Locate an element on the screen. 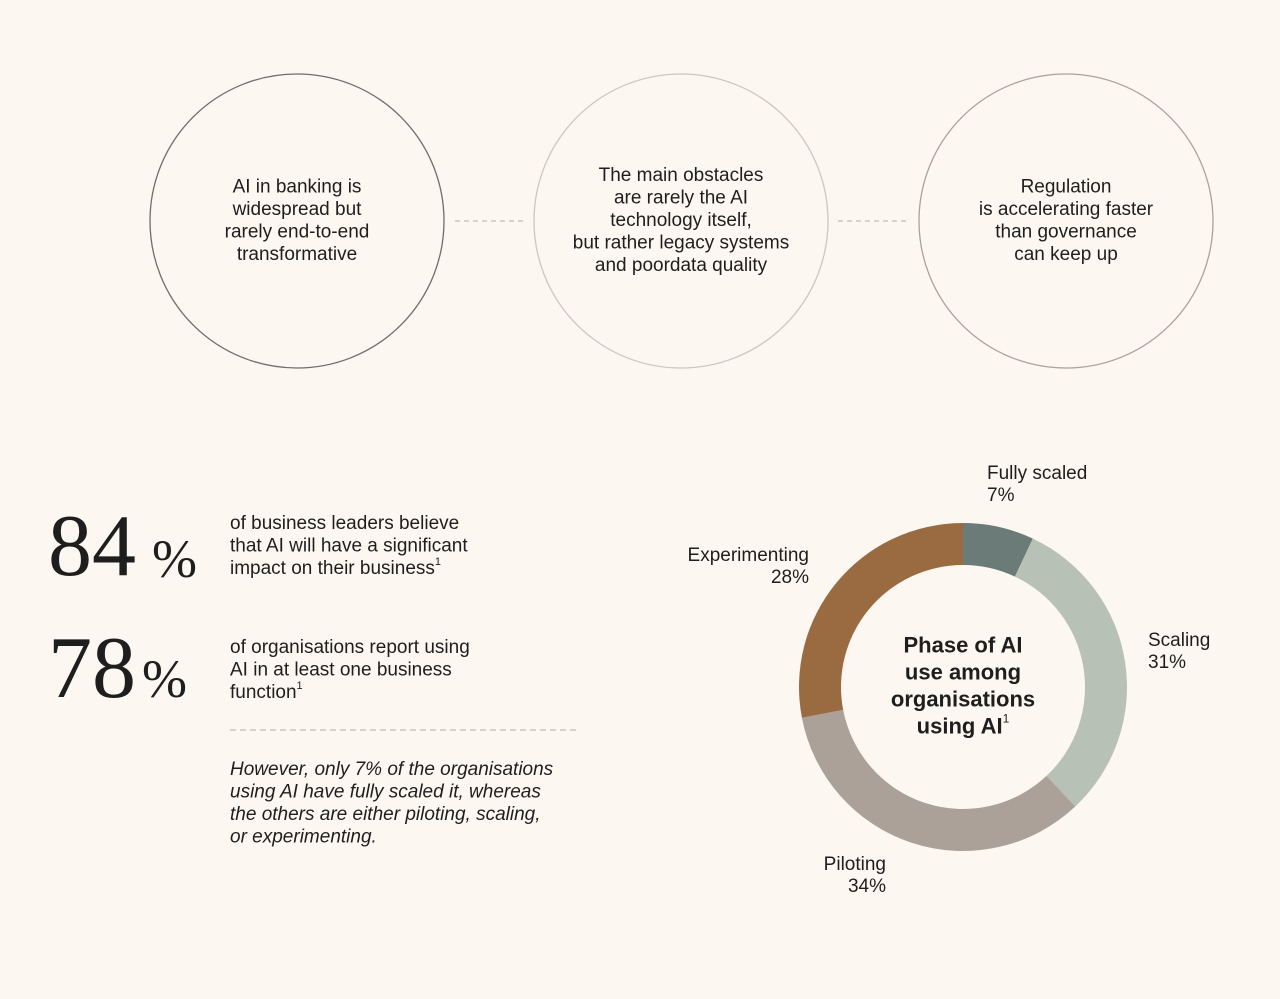 This screenshot has width=1280, height=999. segment-value-label: 28% is located at coordinates (790, 577).